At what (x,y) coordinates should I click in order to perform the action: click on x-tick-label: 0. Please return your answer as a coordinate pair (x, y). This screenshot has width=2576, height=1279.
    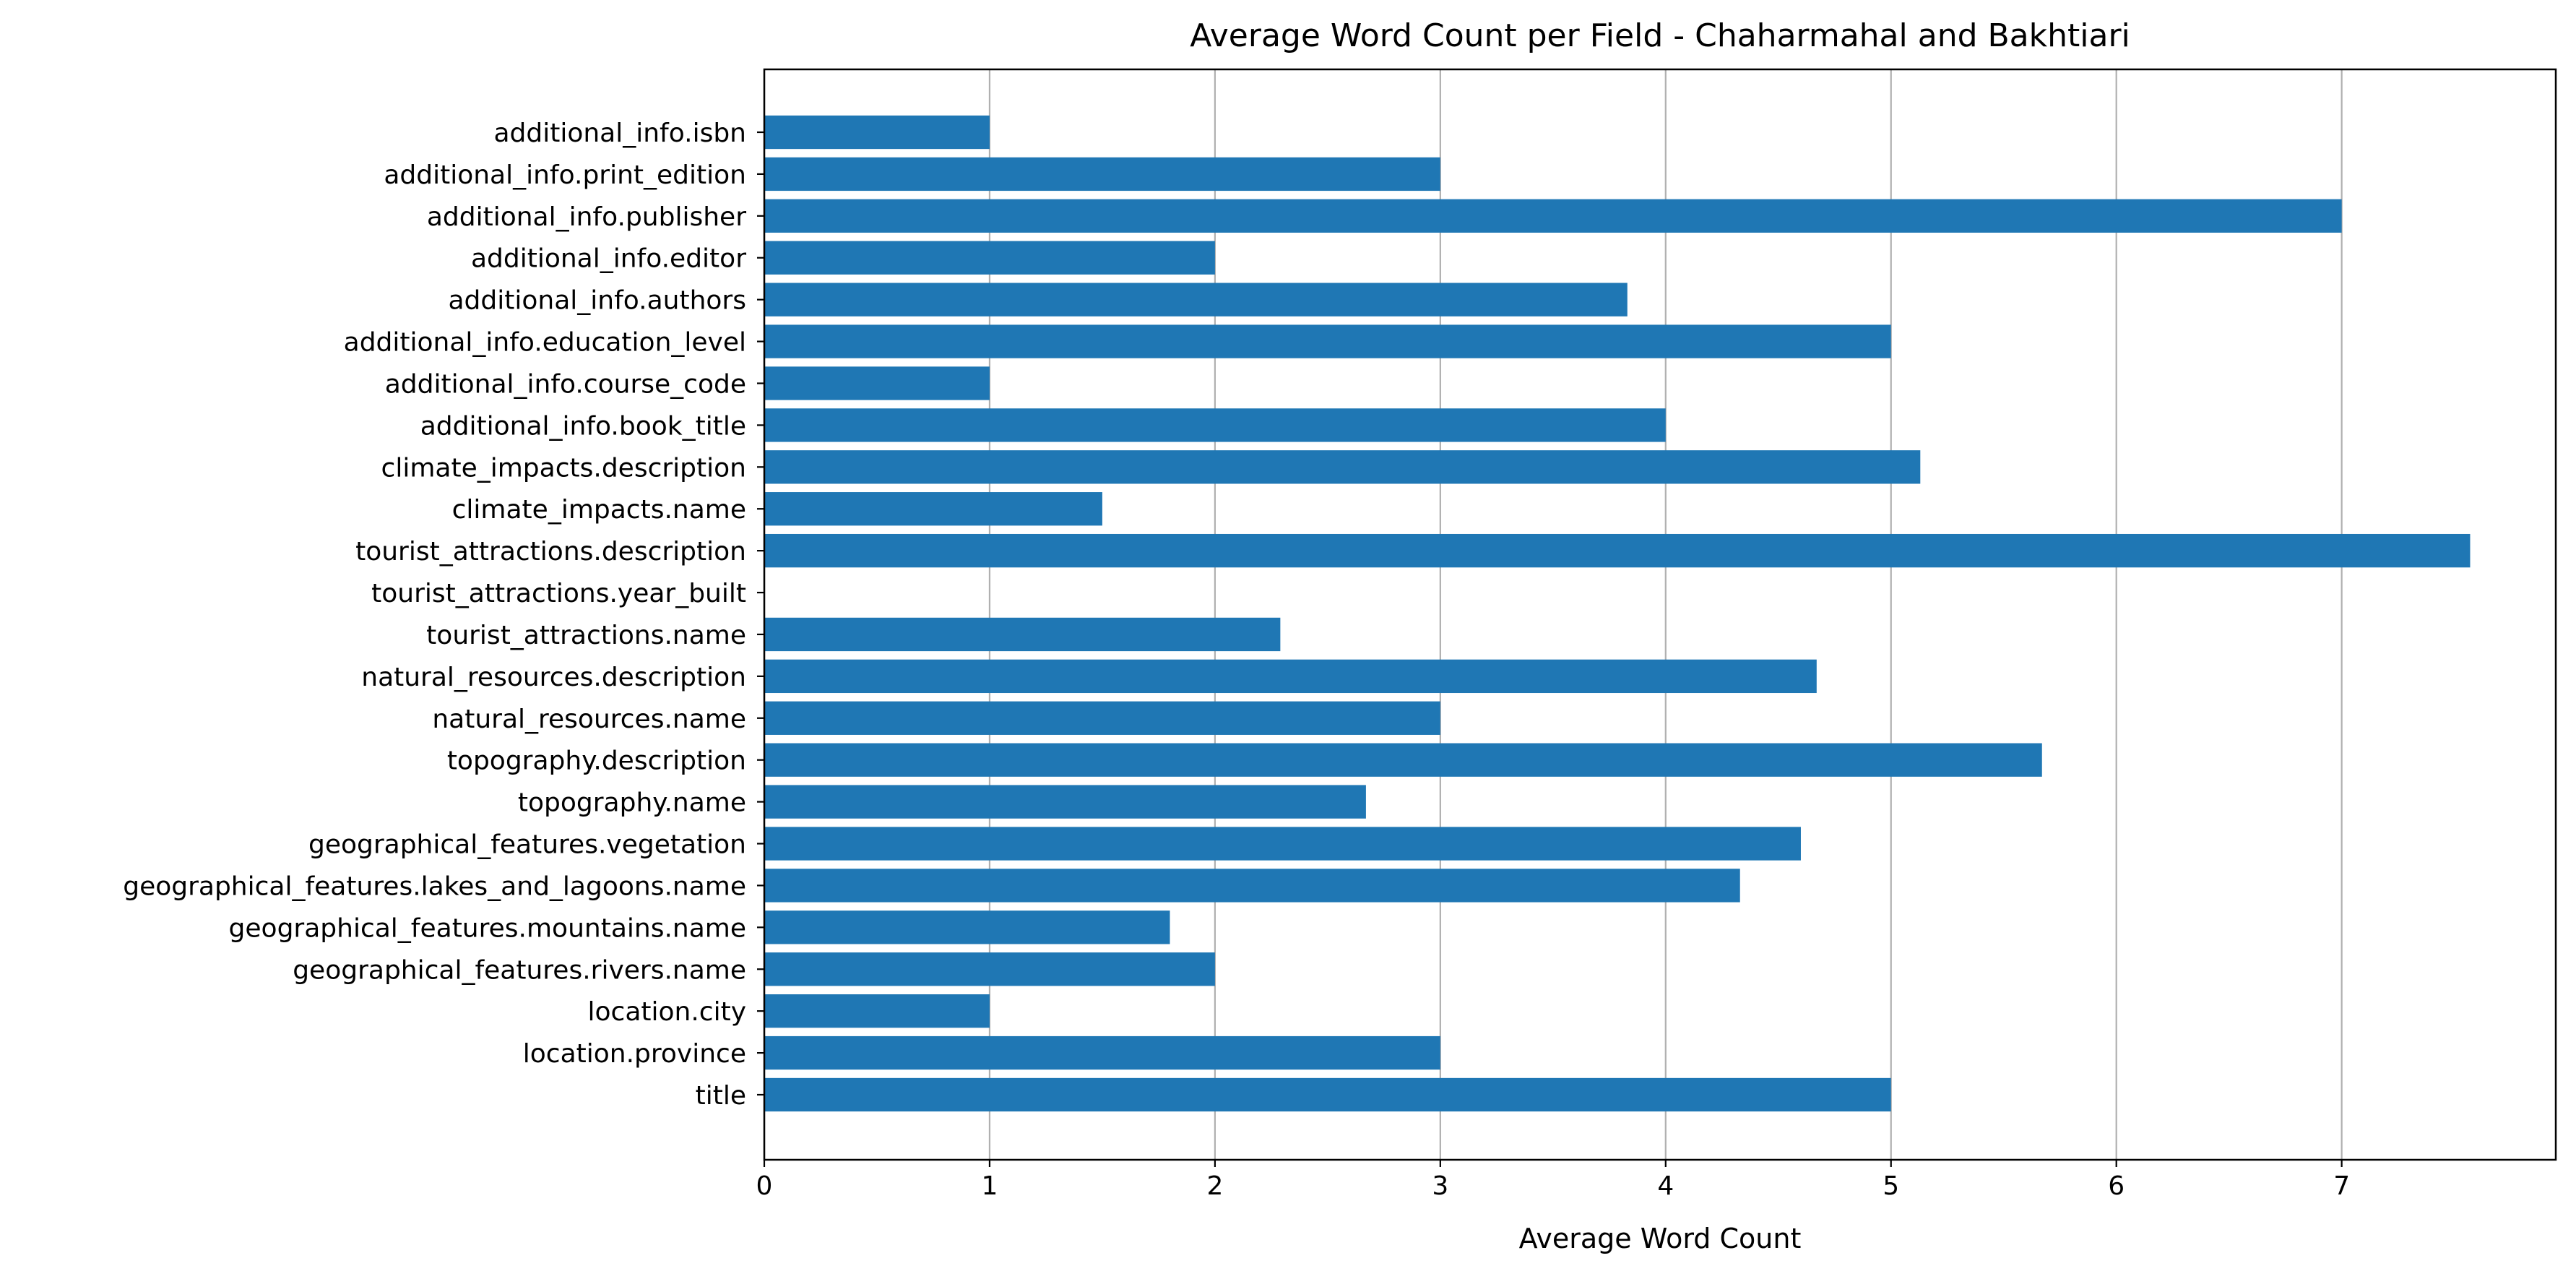
    Looking at the image, I should click on (764, 1186).